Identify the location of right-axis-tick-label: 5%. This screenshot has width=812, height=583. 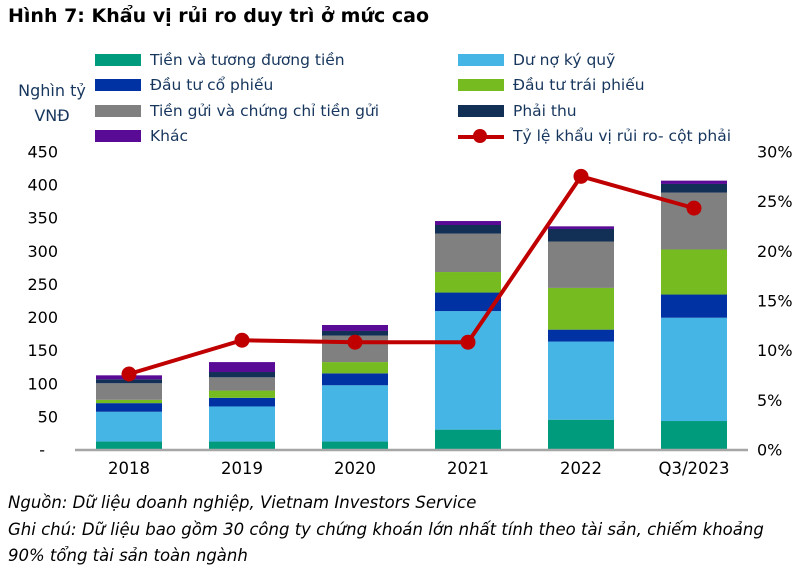
(769, 400).